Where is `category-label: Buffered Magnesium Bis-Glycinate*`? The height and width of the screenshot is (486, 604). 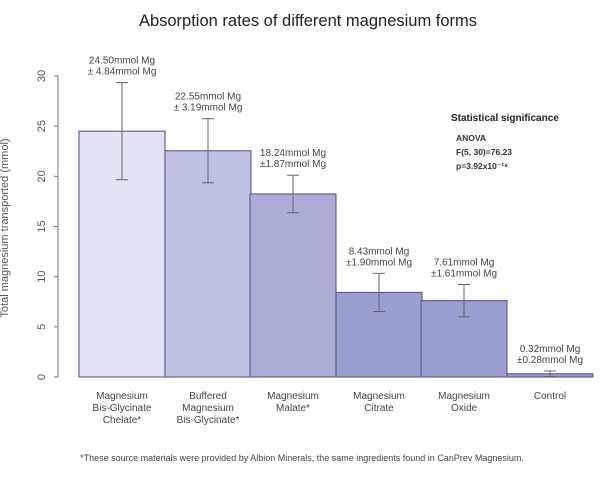
category-label: Buffered Magnesium Bis-Glycinate* is located at coordinates (208, 408).